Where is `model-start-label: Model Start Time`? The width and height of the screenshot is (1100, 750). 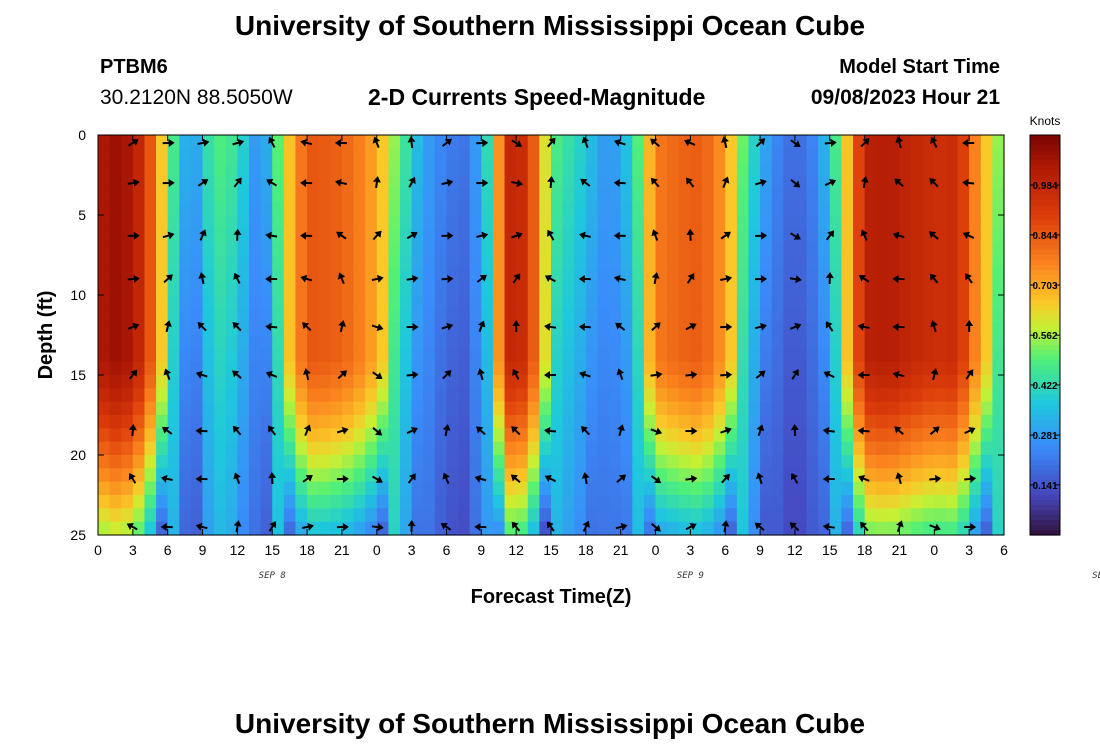 model-start-label: Model Start Time is located at coordinates (919, 67).